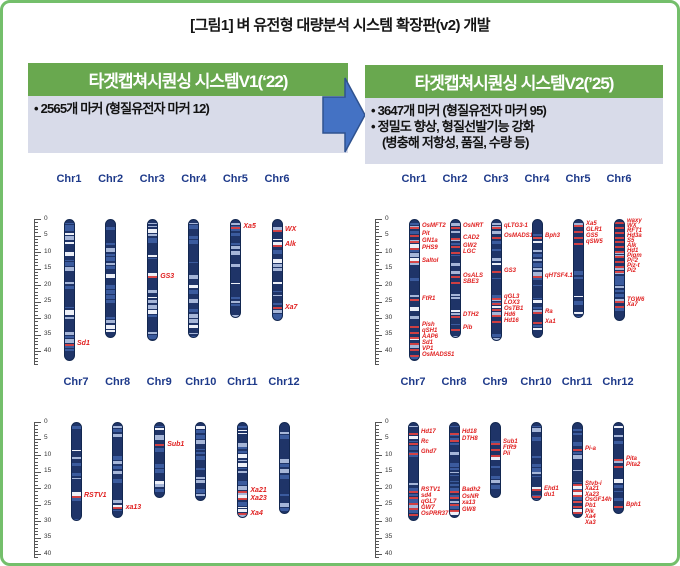 This screenshot has height=566, width=680. I want to click on gene-label-qsw5: qSW5, so click(594, 242).